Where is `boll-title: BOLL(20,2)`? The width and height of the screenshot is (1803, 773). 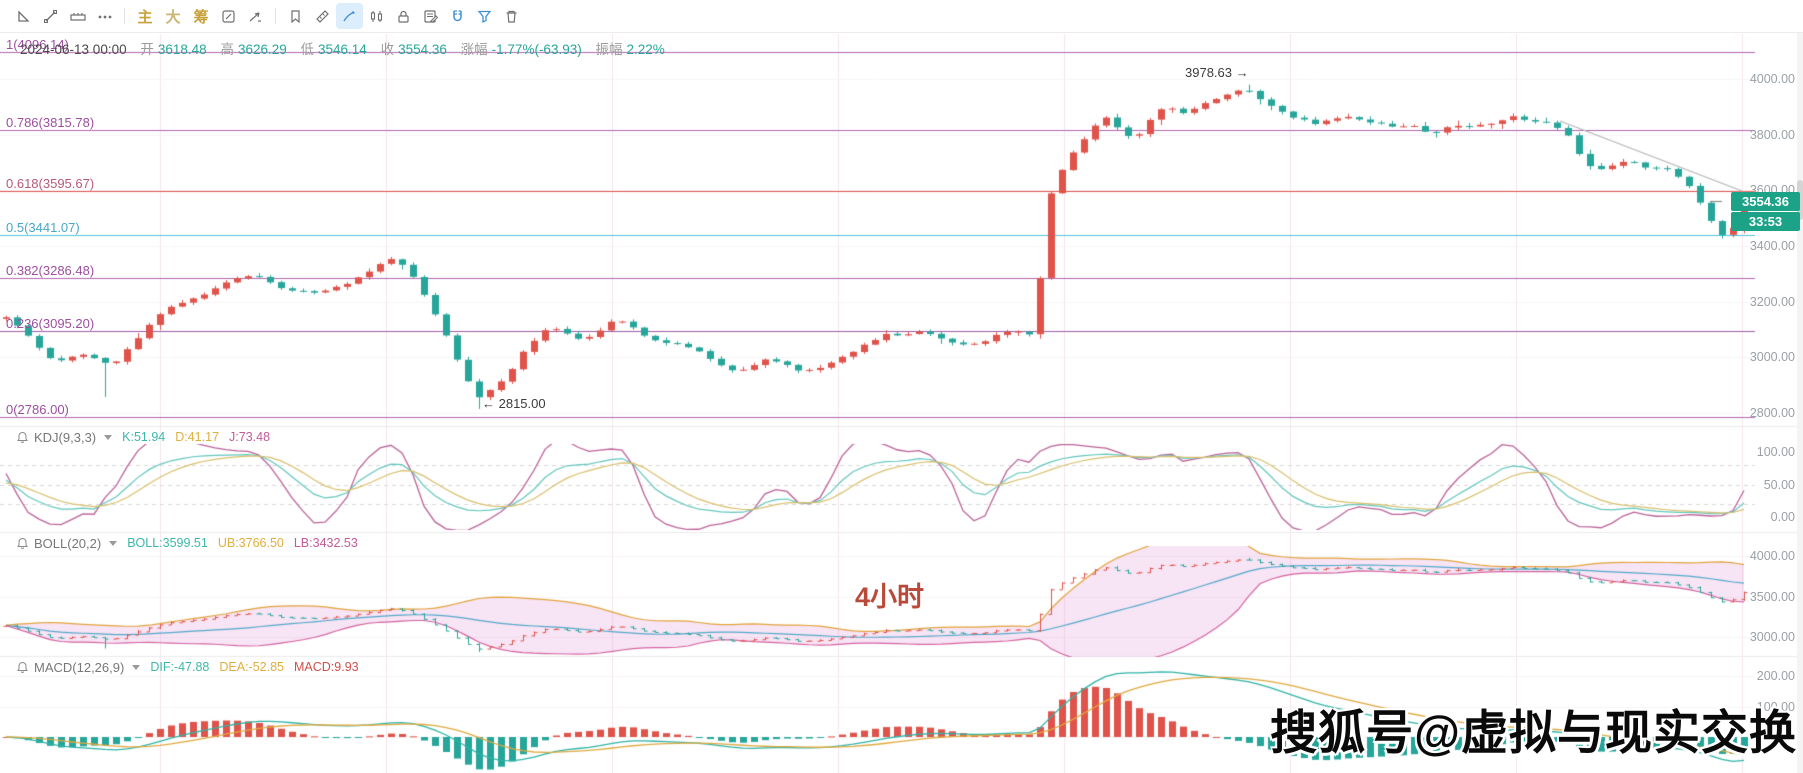 boll-title: BOLL(20,2) is located at coordinates (68, 543).